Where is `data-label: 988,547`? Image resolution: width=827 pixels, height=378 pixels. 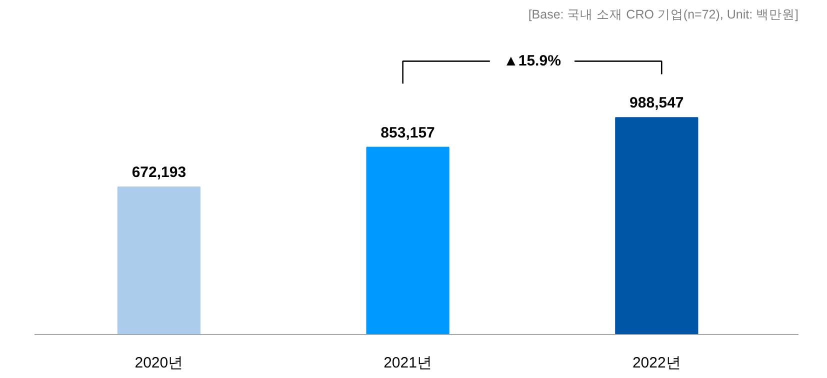 data-label: 988,547 is located at coordinates (657, 103).